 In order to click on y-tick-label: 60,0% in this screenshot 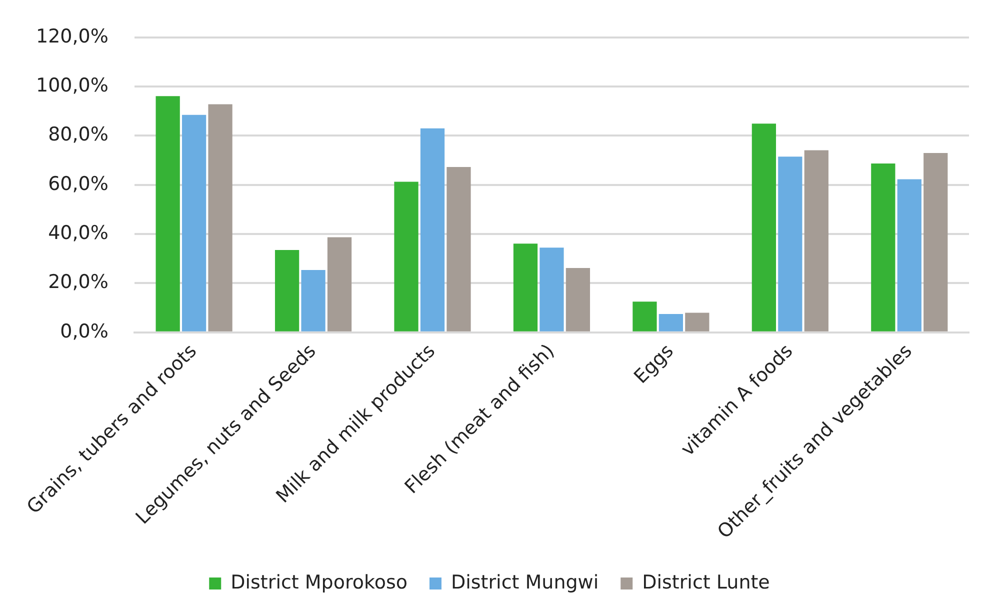, I will do `click(78, 183)`.